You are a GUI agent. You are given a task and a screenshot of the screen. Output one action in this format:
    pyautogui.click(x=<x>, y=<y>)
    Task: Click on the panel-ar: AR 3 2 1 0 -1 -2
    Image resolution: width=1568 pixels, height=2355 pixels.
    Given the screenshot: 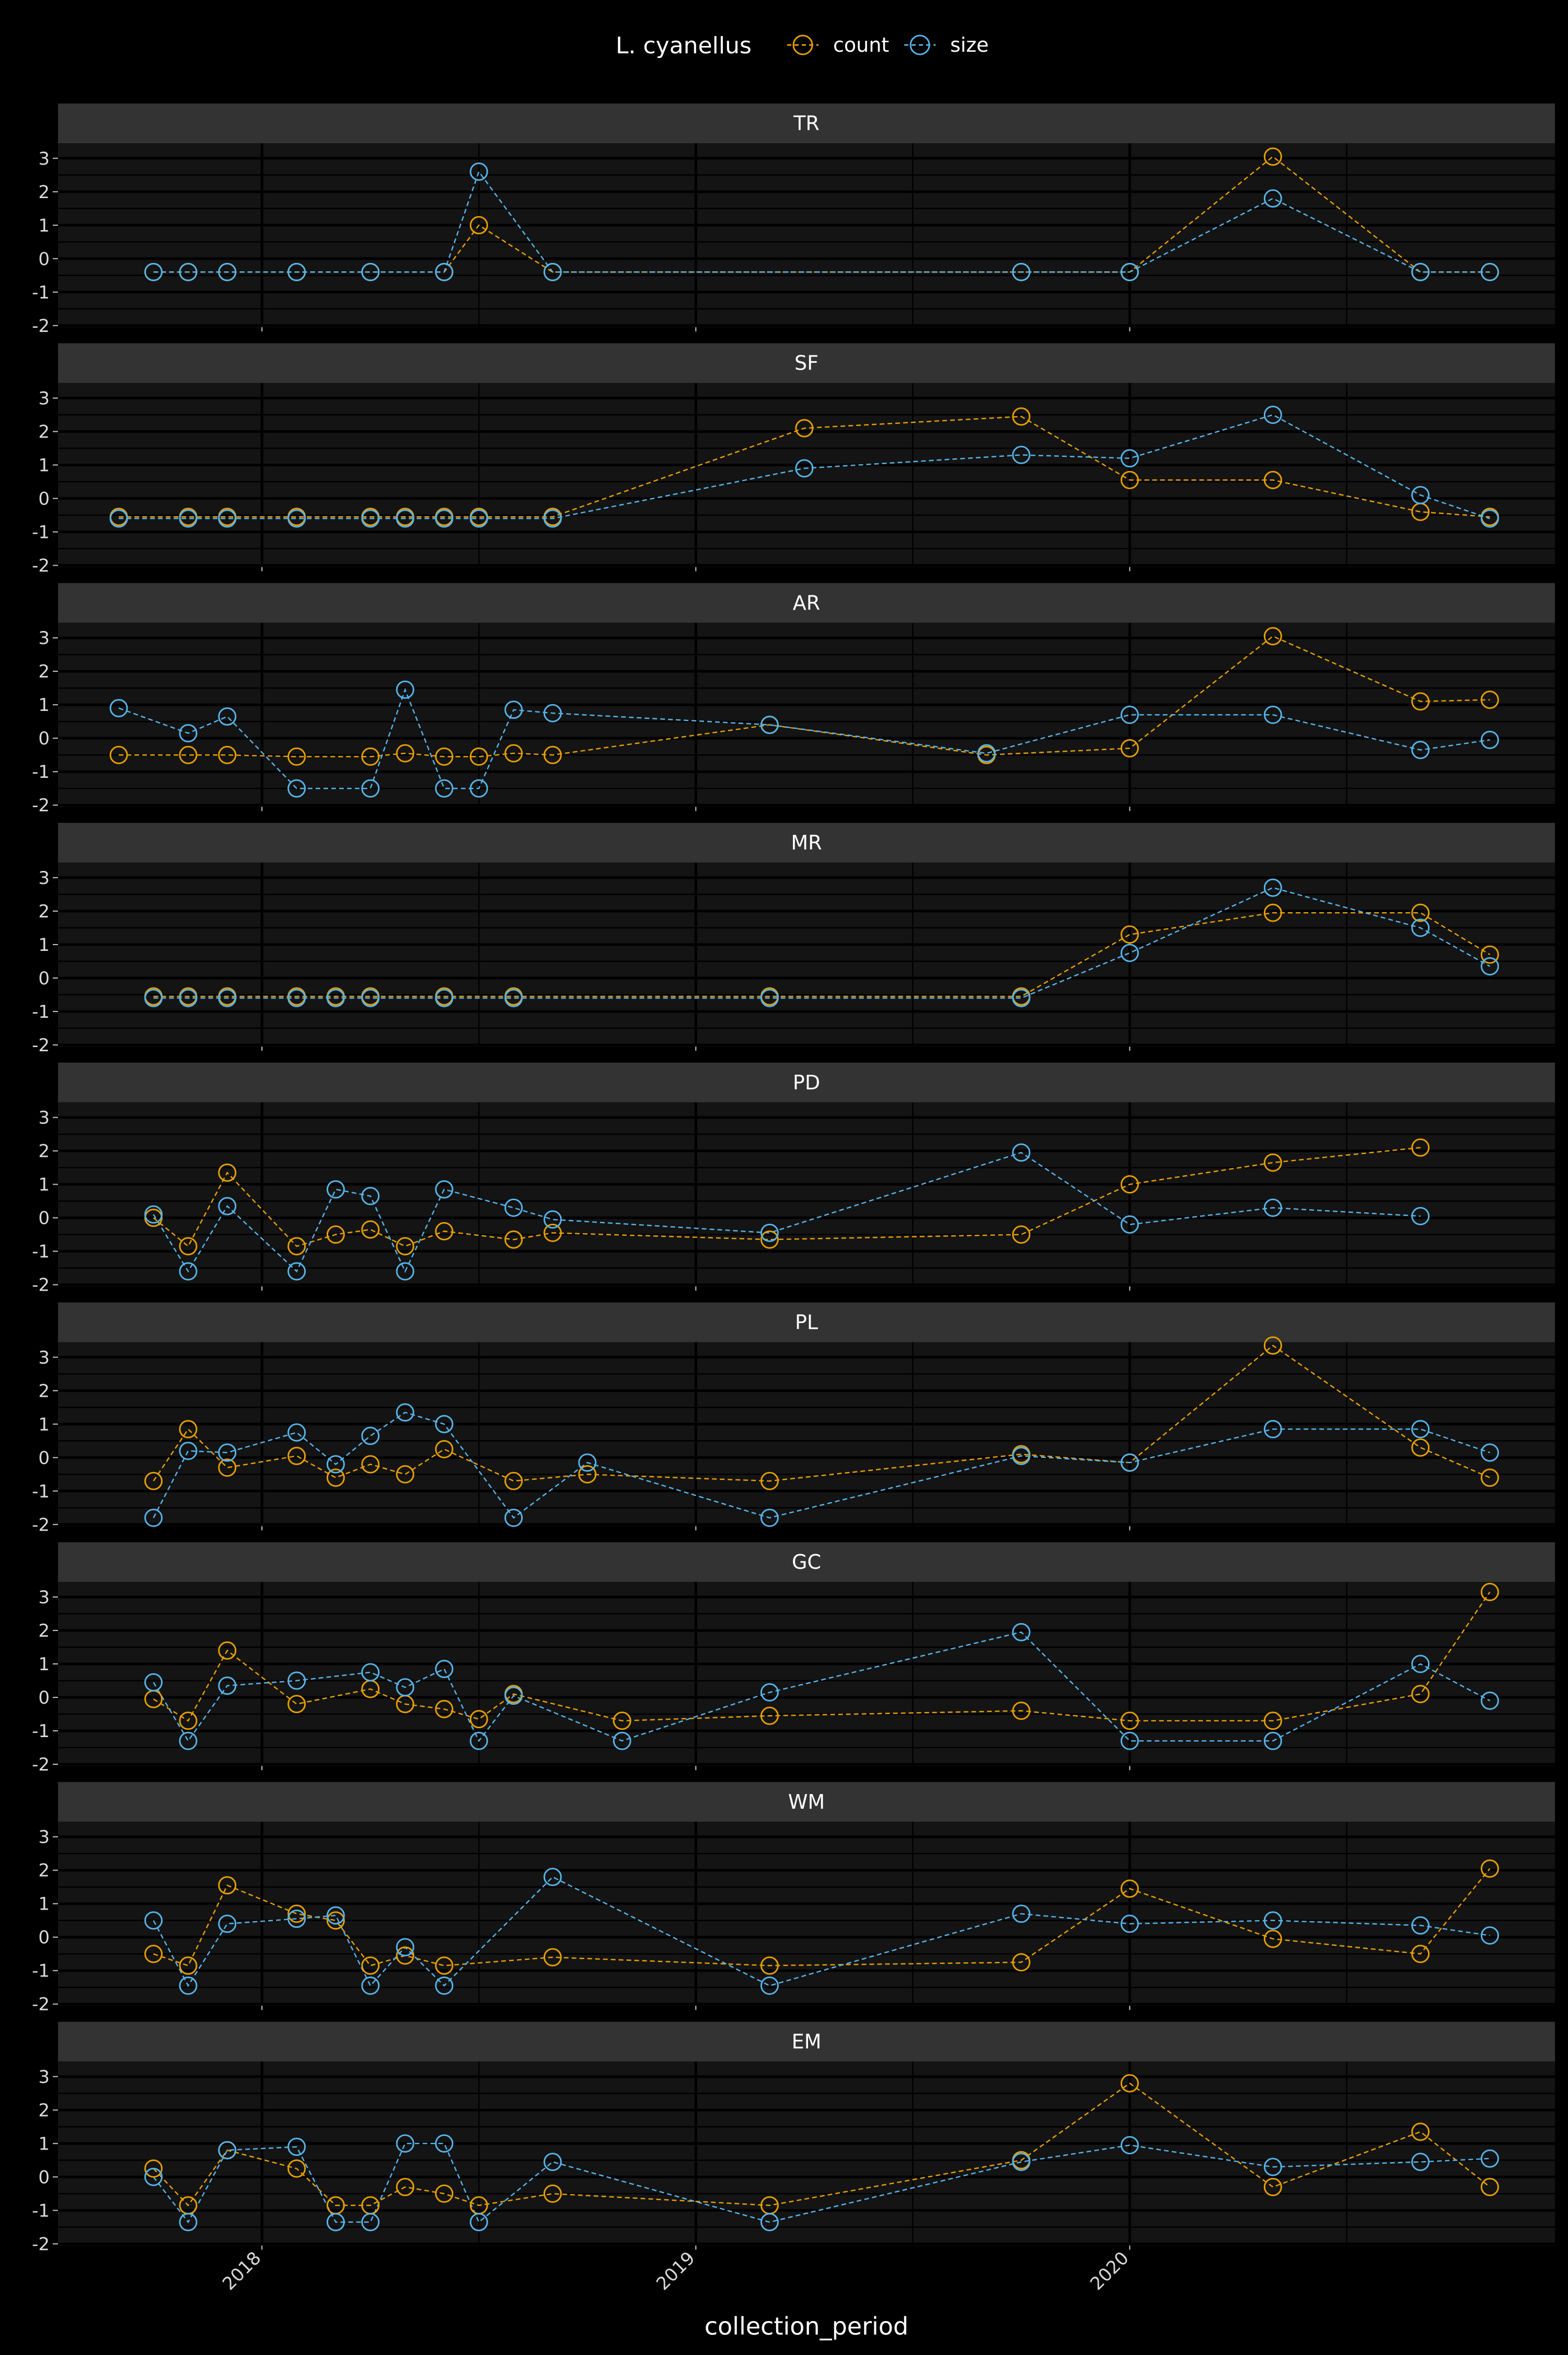 What is the action you would take?
    pyautogui.click(x=793, y=700)
    